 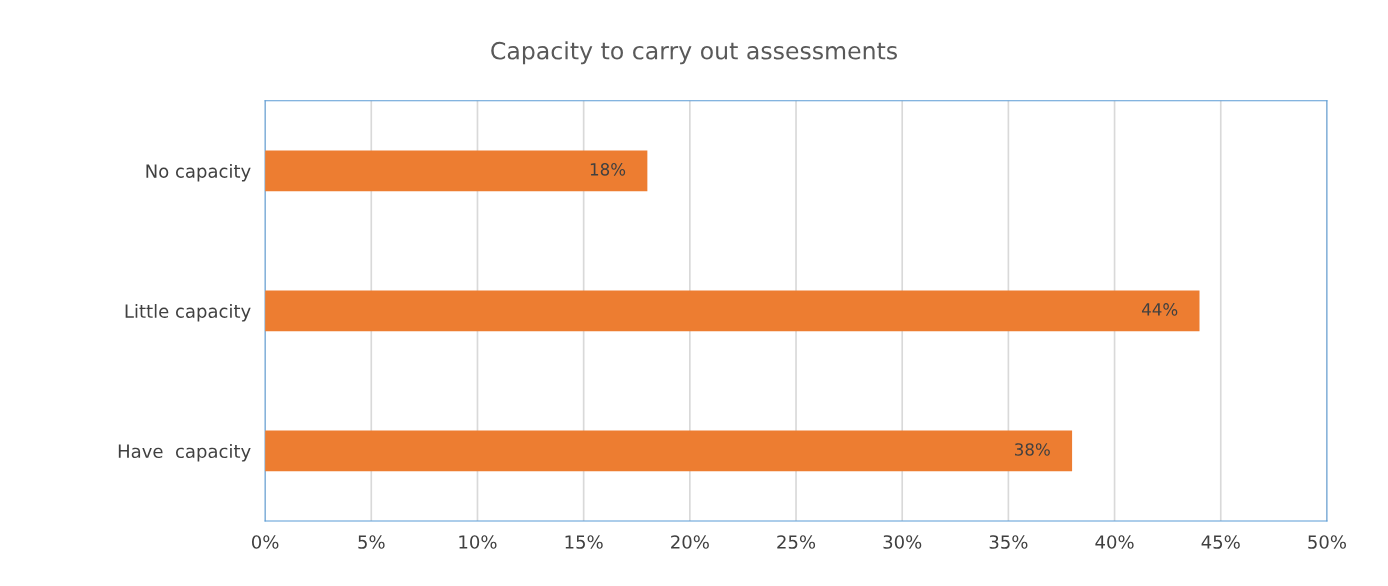 What do you see at coordinates (1114, 542) in the screenshot?
I see `x-tick-label: 40%` at bounding box center [1114, 542].